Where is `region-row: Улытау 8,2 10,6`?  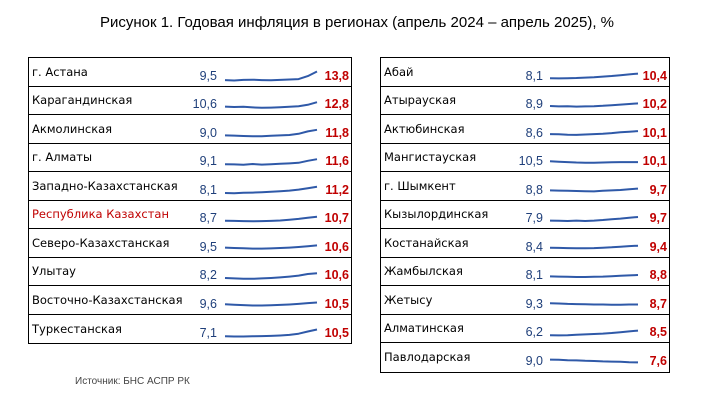 region-row: Улытау 8,2 10,6 is located at coordinates (190, 272).